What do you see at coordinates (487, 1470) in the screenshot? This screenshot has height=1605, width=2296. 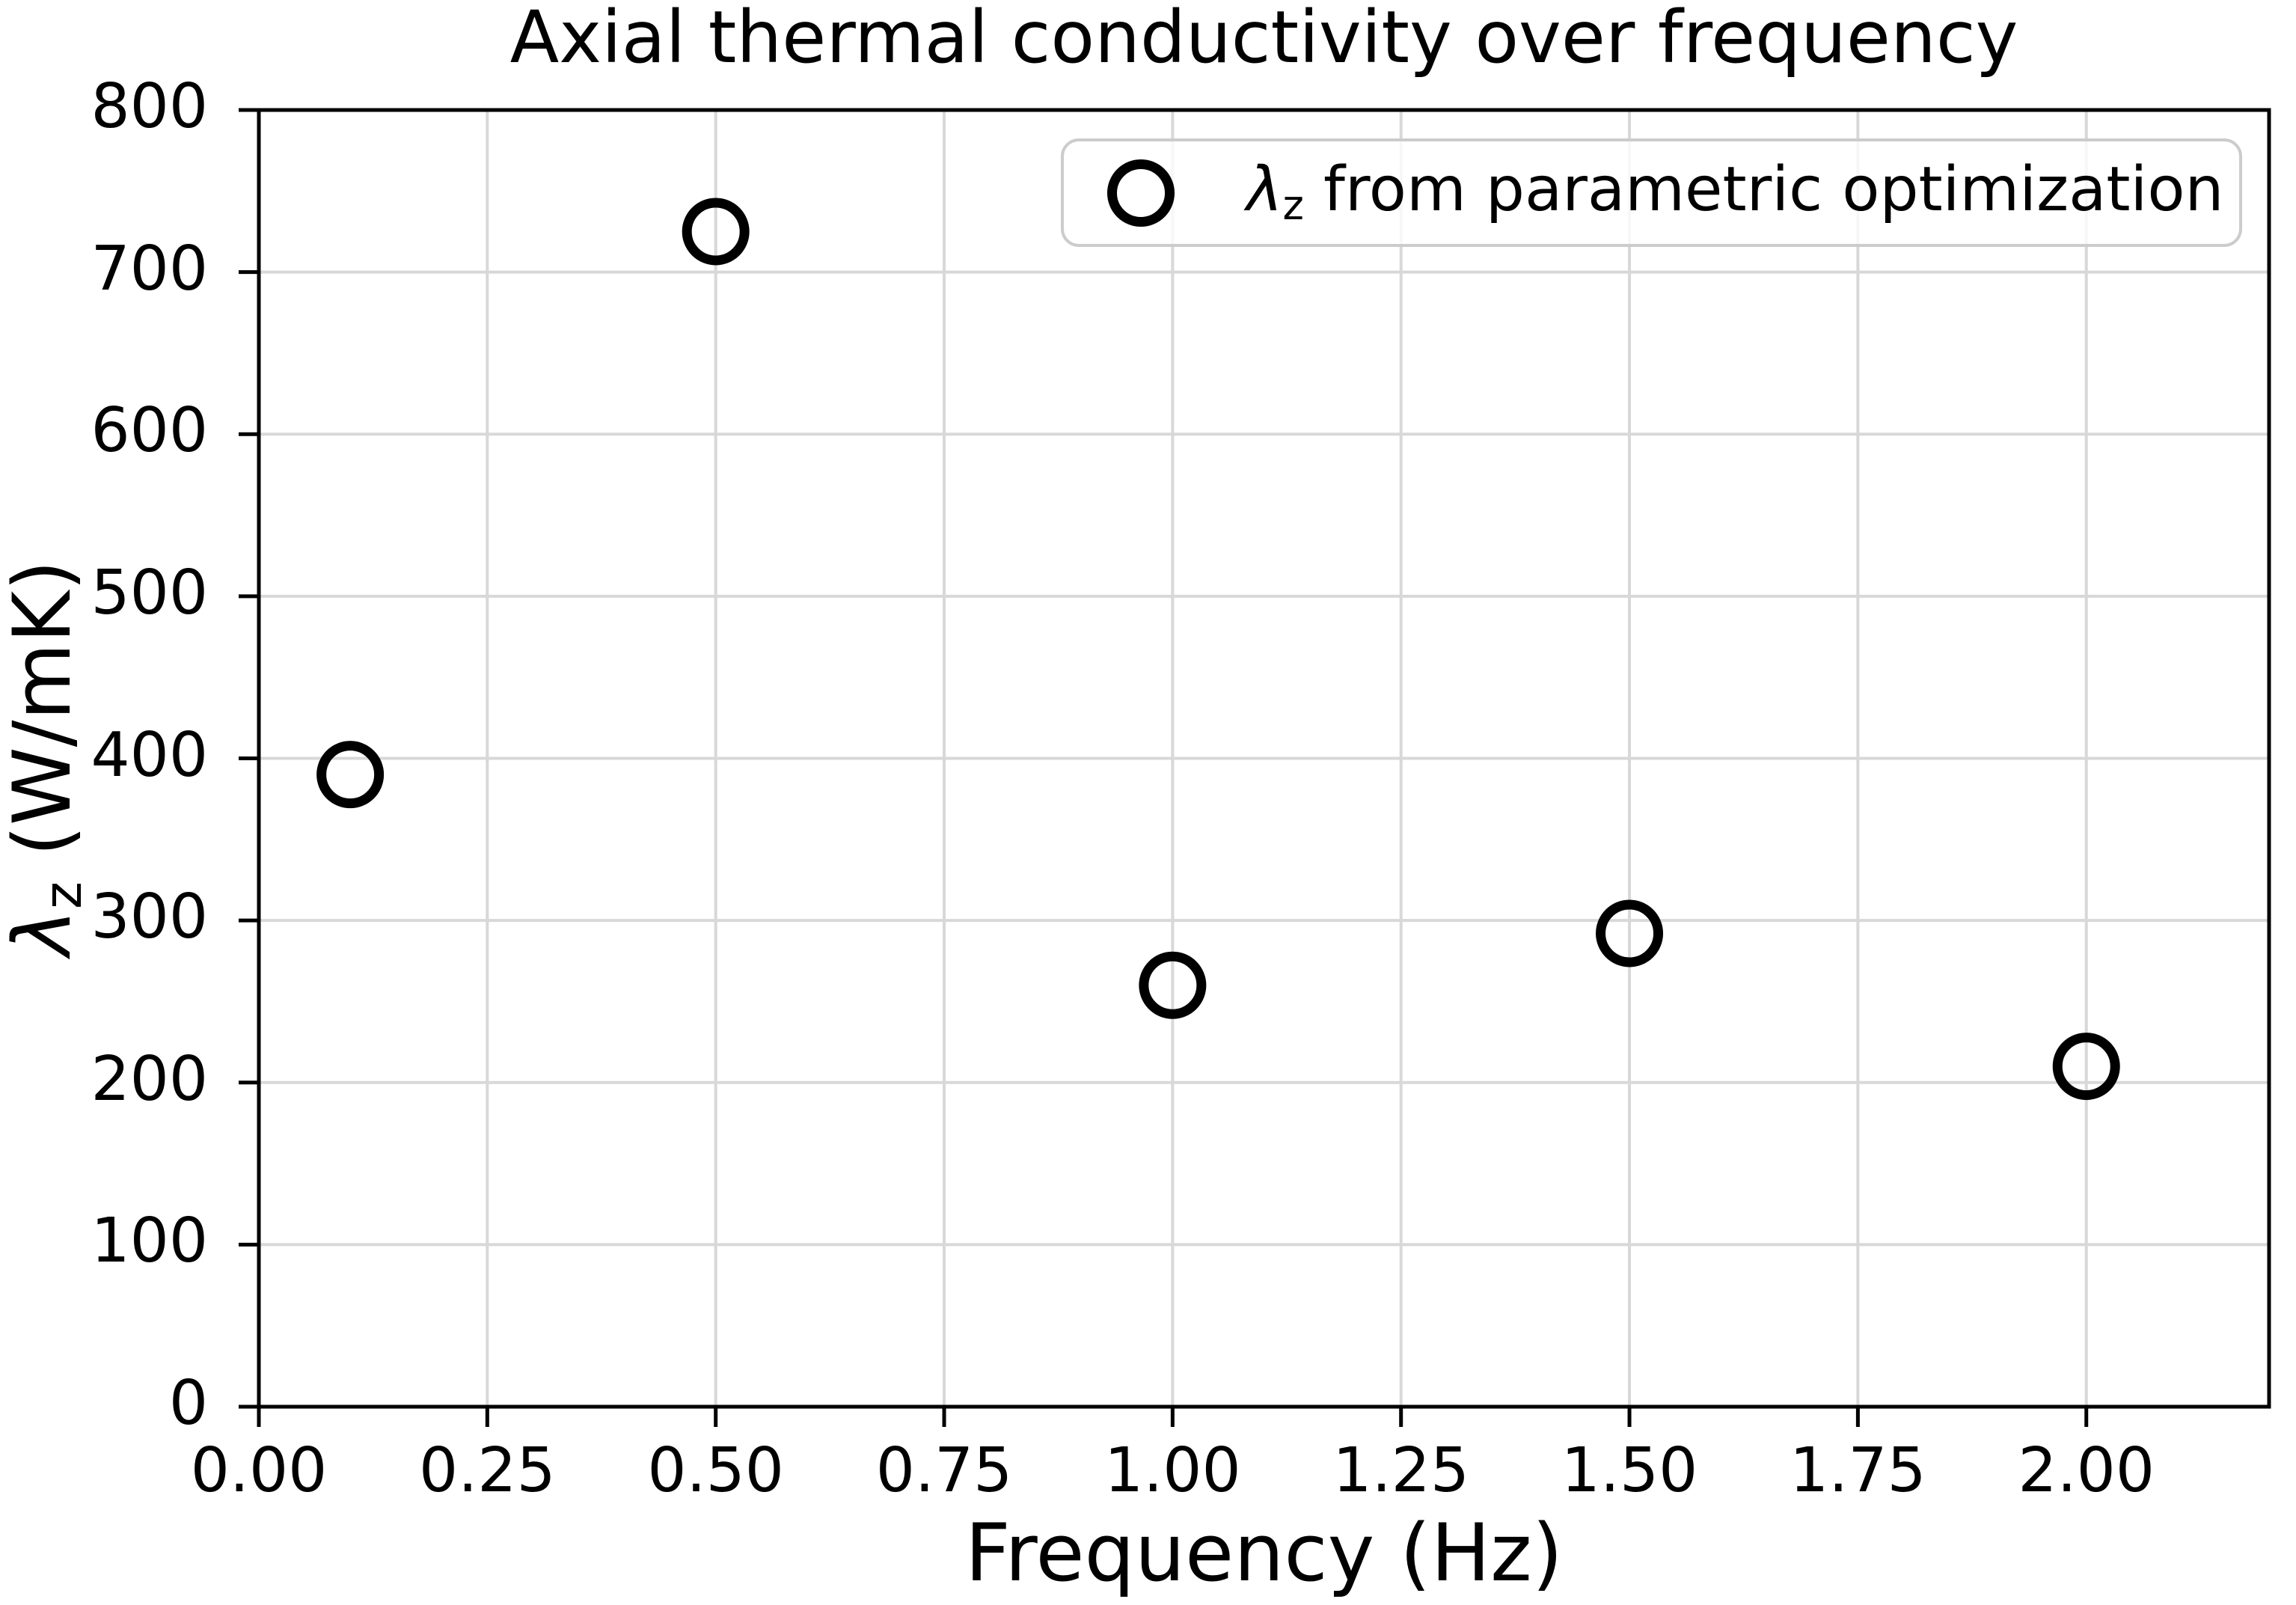 I see `x-tick-label: 0.25` at bounding box center [487, 1470].